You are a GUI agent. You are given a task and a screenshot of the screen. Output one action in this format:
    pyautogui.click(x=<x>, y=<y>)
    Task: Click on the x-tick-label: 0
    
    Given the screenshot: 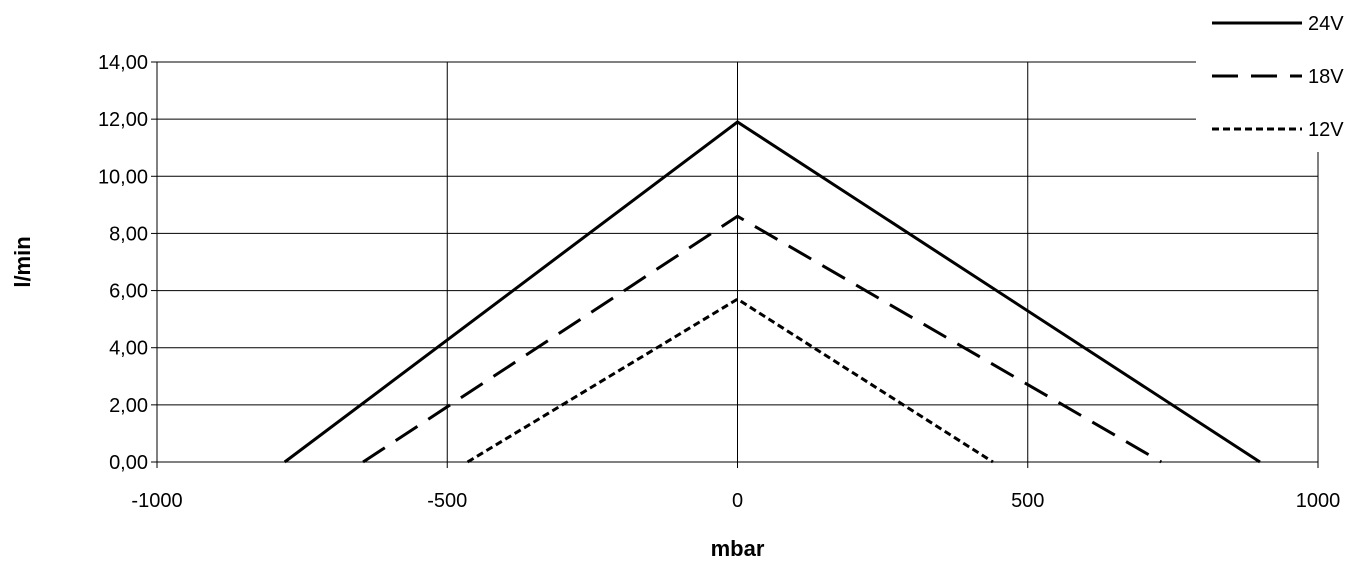 What is the action you would take?
    pyautogui.click(x=737, y=501)
    